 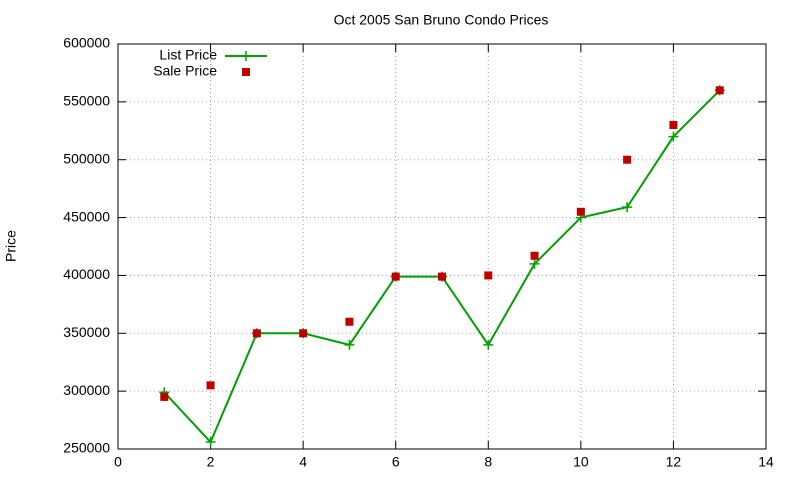 What do you see at coordinates (86, 43) in the screenshot?
I see `y-tick-label: 600000` at bounding box center [86, 43].